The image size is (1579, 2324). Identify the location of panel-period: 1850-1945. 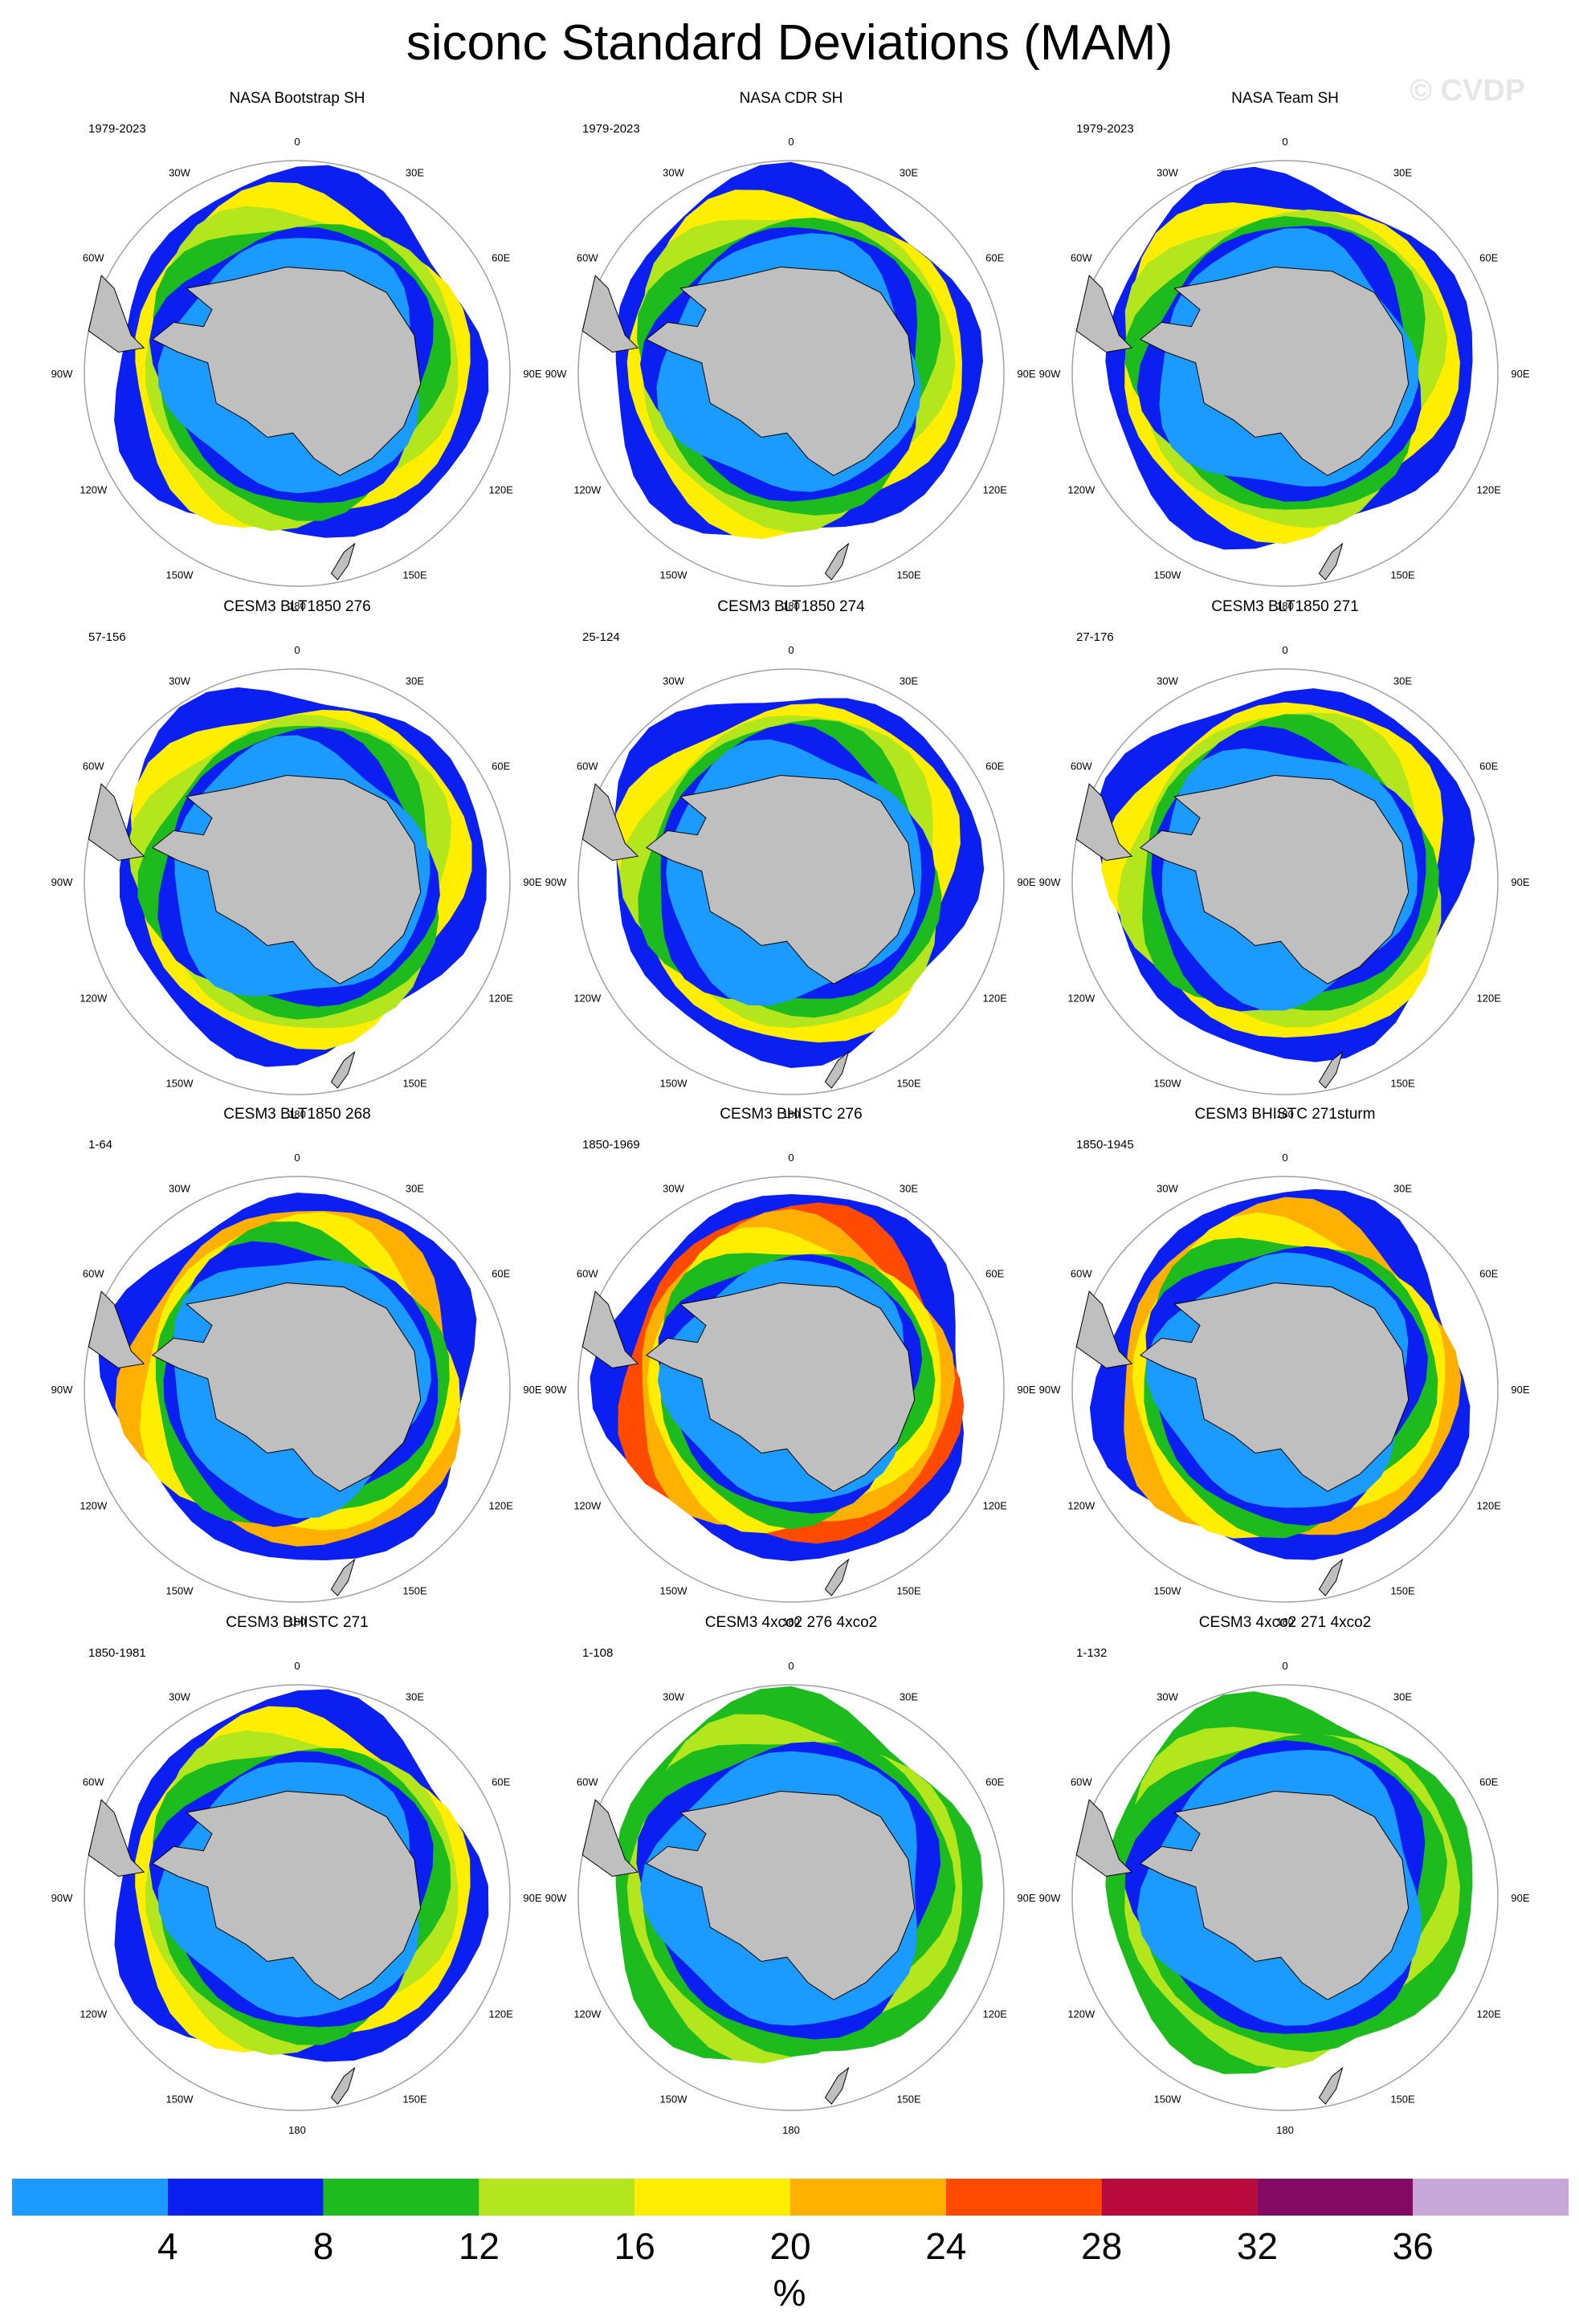
(1105, 1145).